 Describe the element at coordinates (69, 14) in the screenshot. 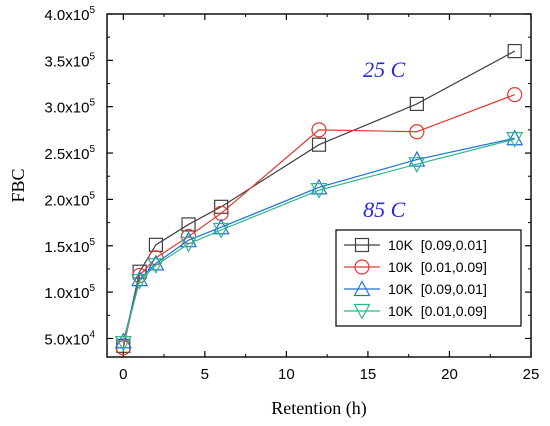

I see `y-tick-label: 4.0x10⁵` at that location.